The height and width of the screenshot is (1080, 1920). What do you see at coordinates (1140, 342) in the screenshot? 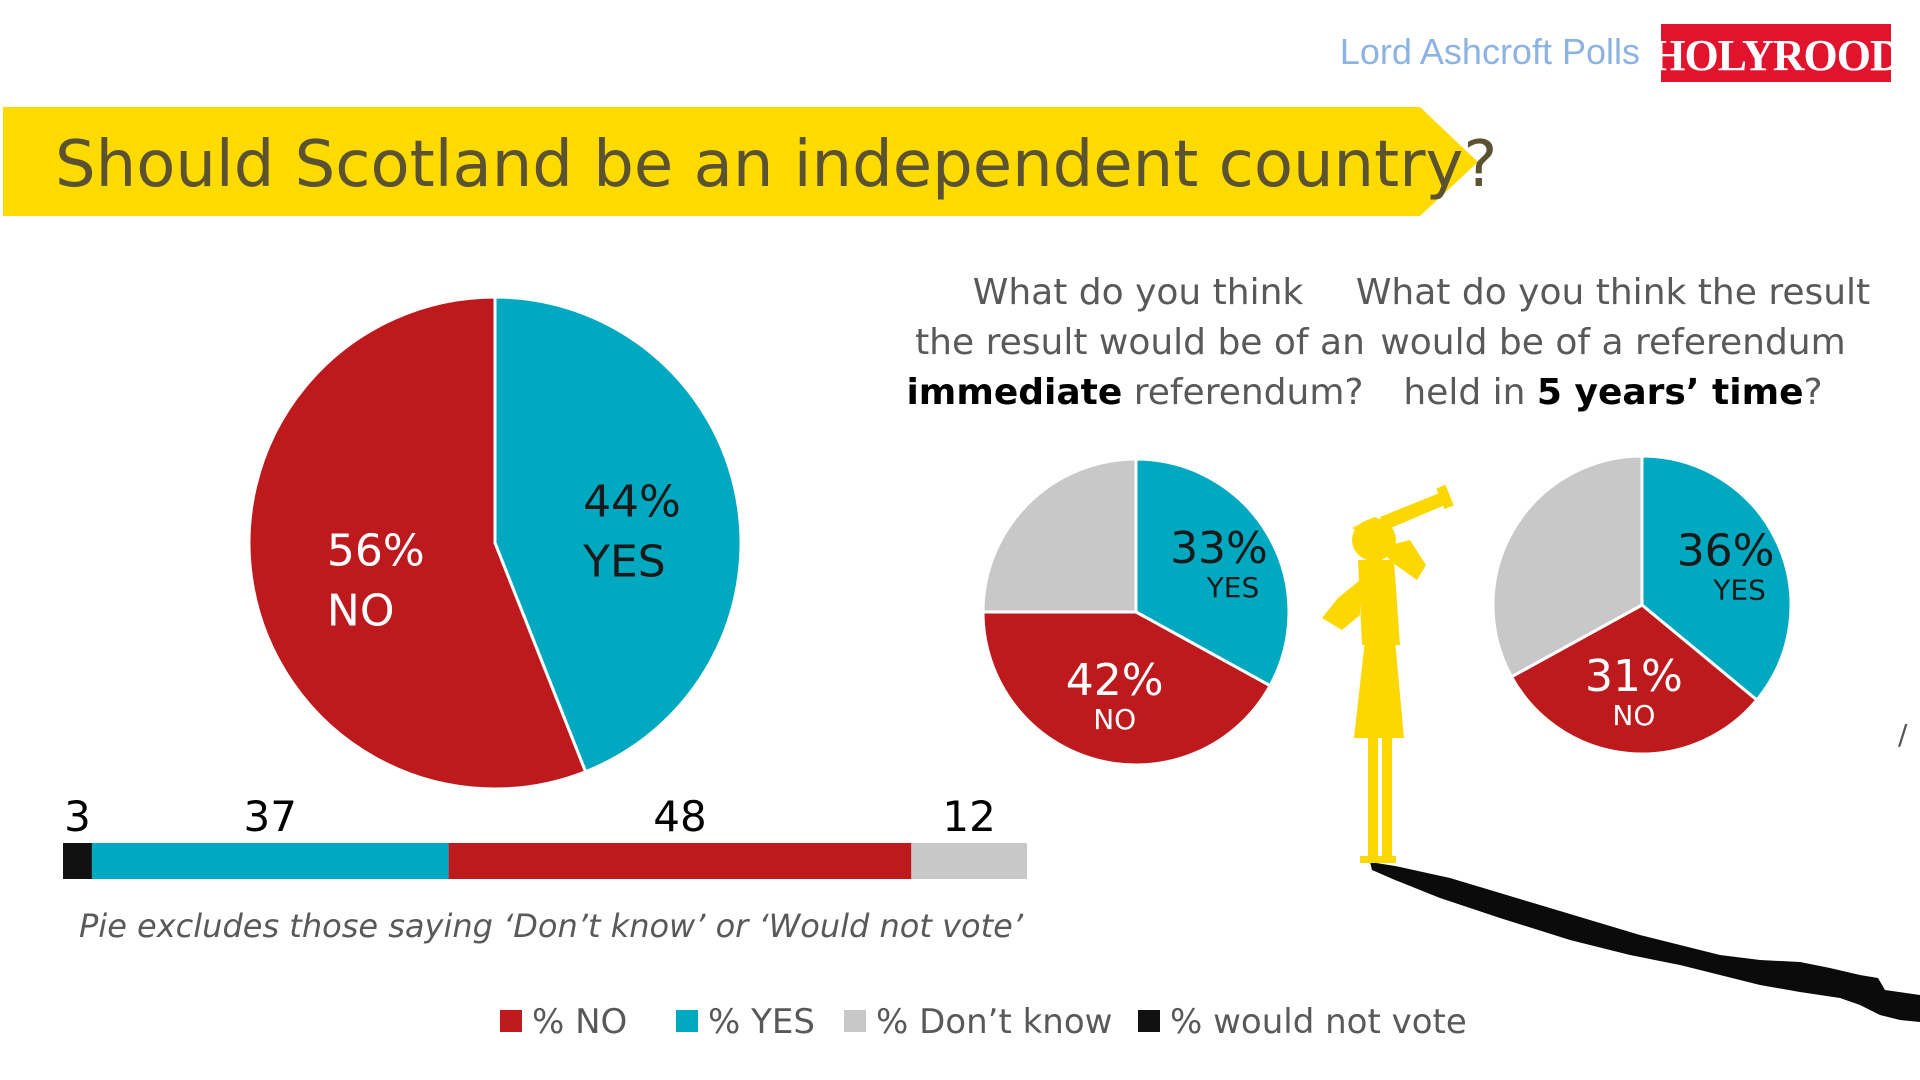
I see `question-immediate-line2: the result would be of an` at bounding box center [1140, 342].